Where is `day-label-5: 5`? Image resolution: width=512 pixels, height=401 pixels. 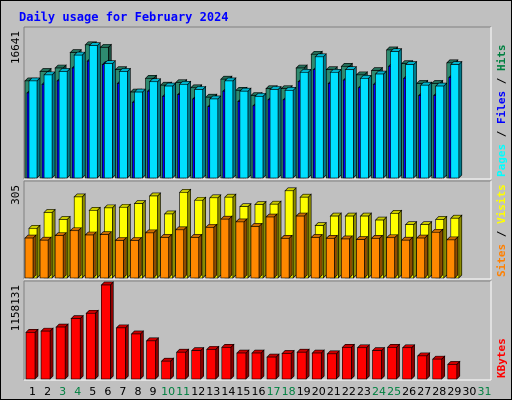
day-label-5: 5 is located at coordinates (92, 391).